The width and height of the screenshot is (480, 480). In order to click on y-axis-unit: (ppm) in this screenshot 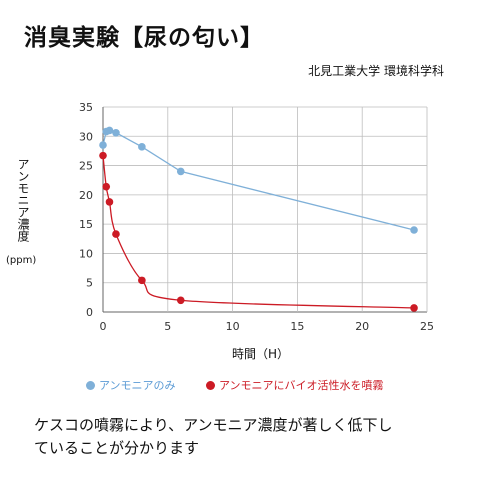, I will do `click(21, 260)`.